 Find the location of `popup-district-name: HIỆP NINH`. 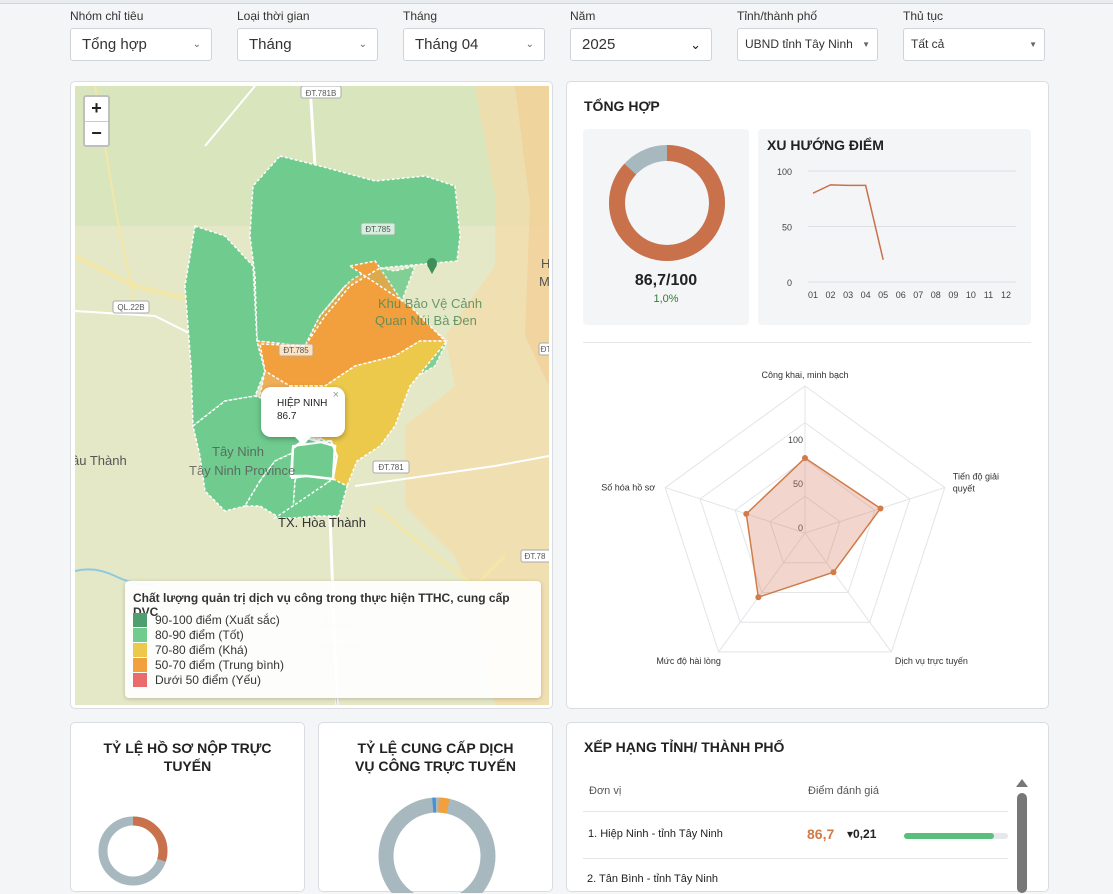

popup-district-name: HIỆP NINH is located at coordinates (302, 403).